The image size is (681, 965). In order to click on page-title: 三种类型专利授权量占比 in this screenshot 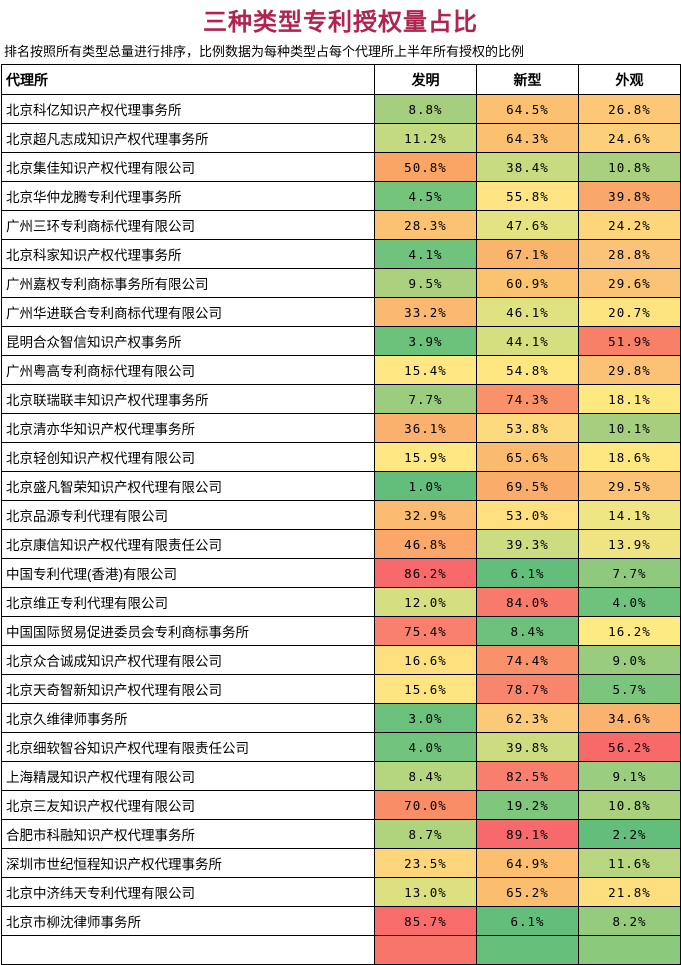, I will do `click(340, 22)`.